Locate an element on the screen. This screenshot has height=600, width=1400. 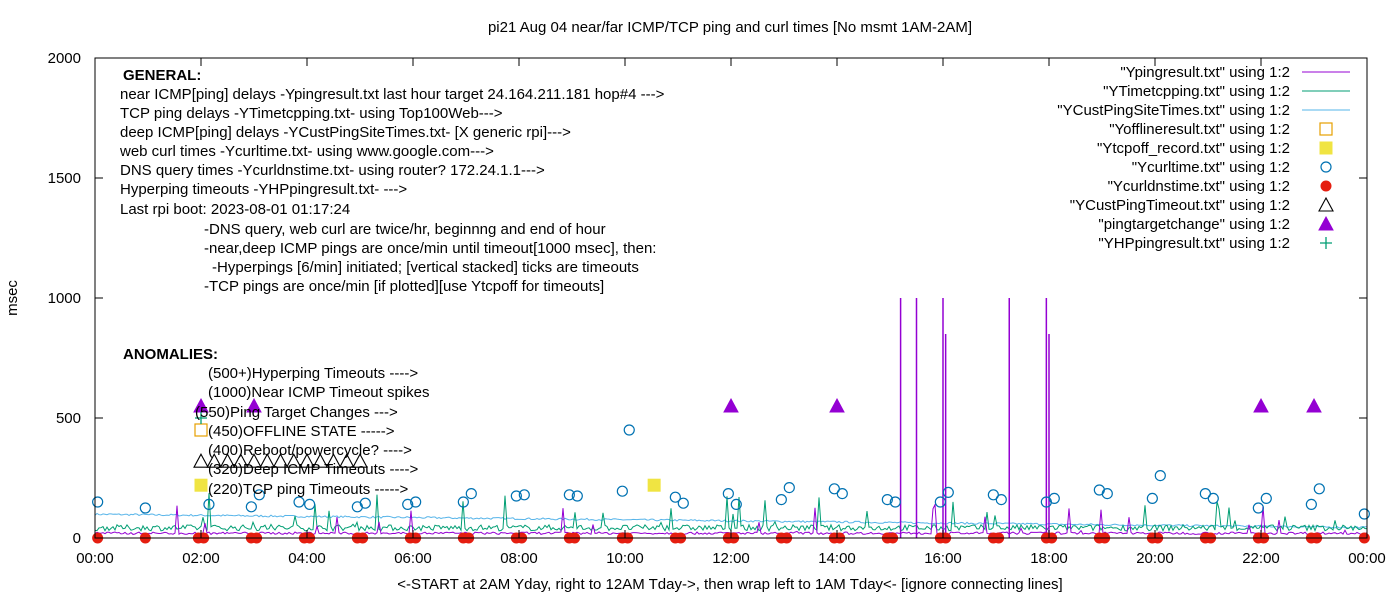
x-tick-label: 10:00 is located at coordinates (625, 558).